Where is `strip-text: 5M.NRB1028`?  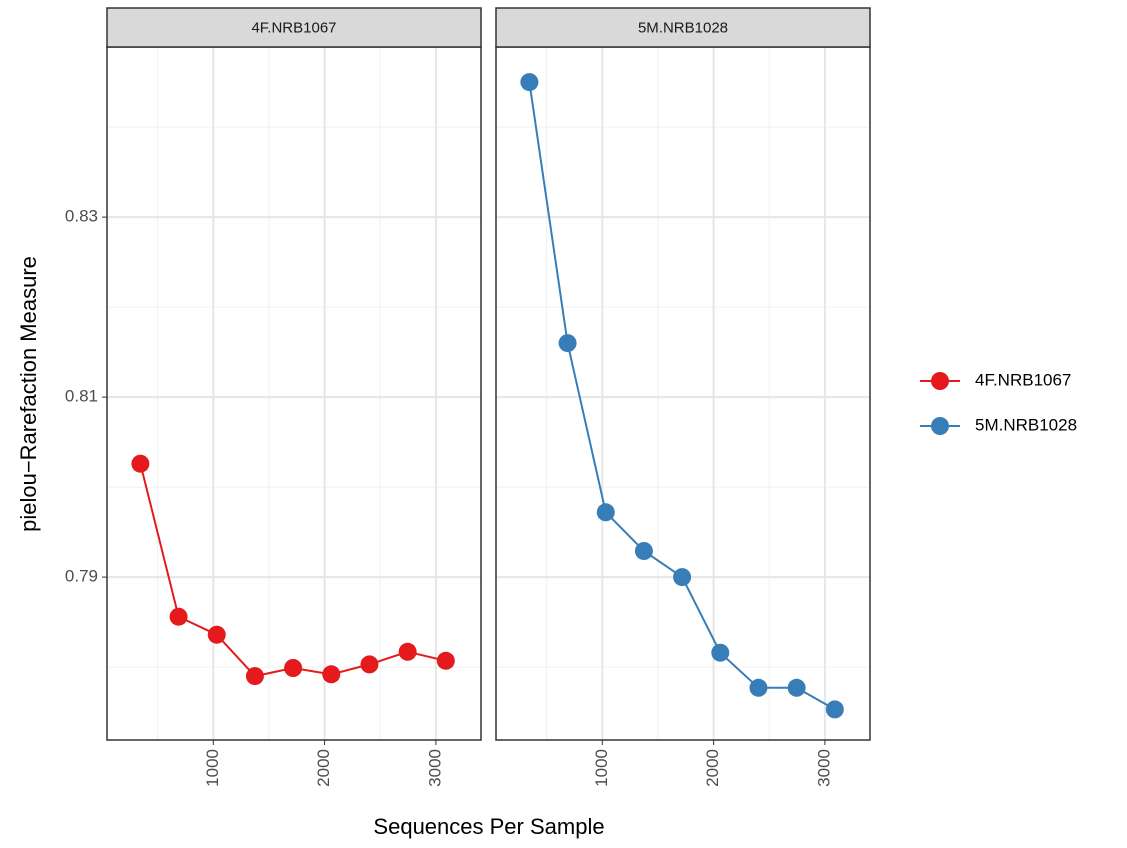
strip-text: 5M.NRB1028 is located at coordinates (683, 27).